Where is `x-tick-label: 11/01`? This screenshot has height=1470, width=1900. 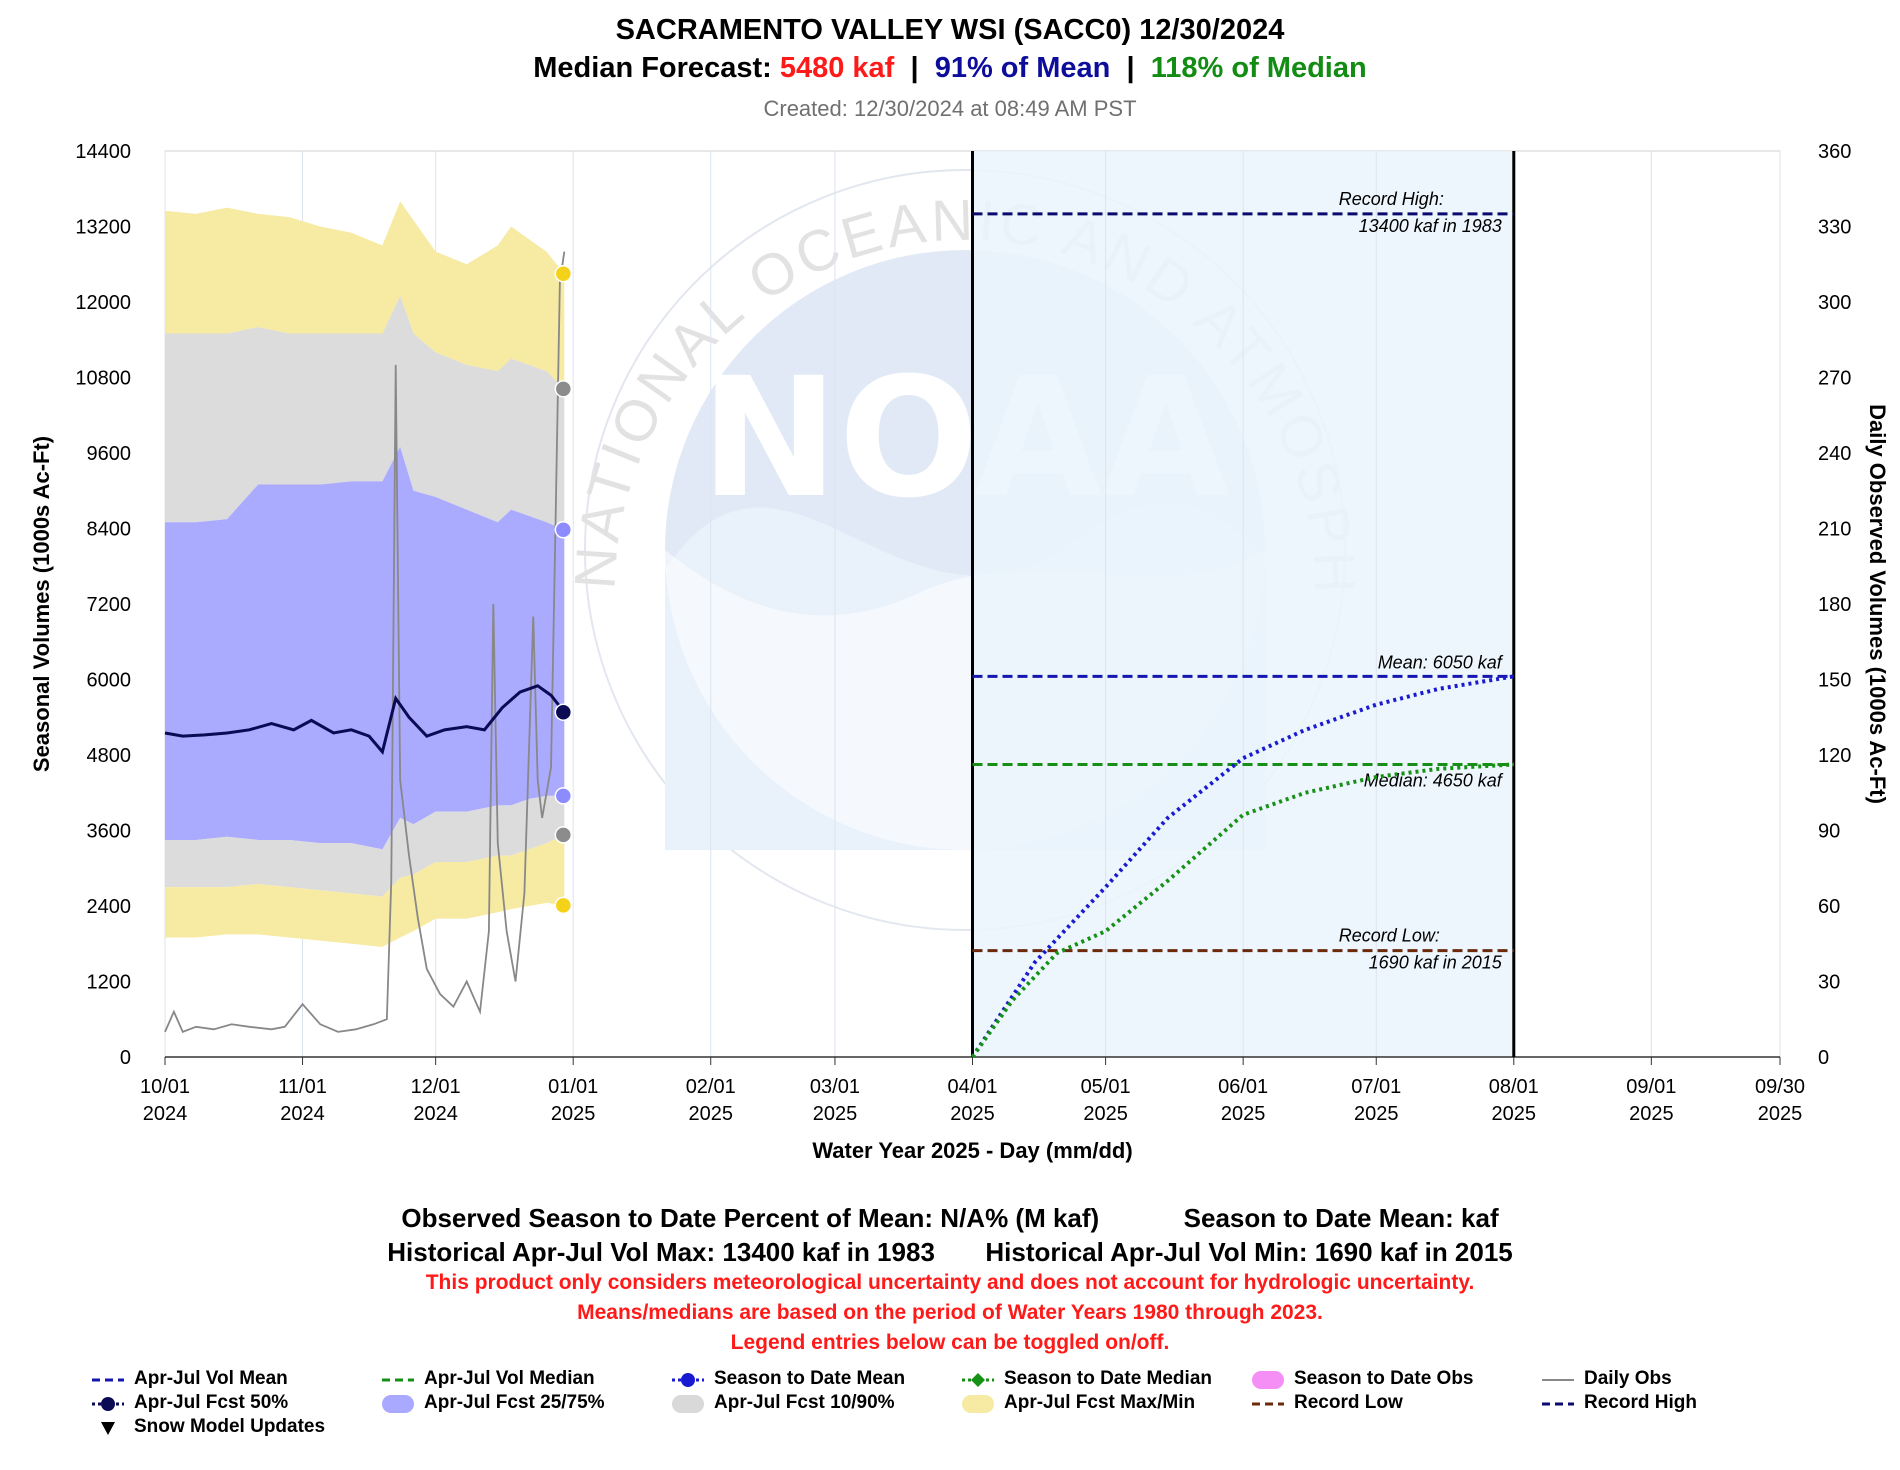 x-tick-label: 11/01 is located at coordinates (302, 1087).